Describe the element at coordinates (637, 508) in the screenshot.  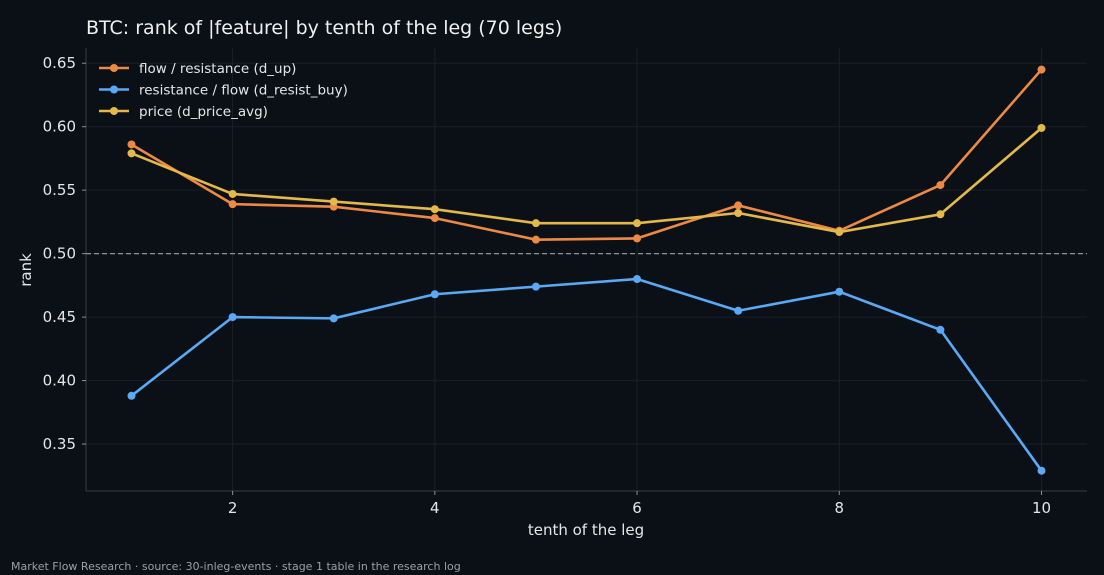
I see `x-tick-label: 6` at that location.